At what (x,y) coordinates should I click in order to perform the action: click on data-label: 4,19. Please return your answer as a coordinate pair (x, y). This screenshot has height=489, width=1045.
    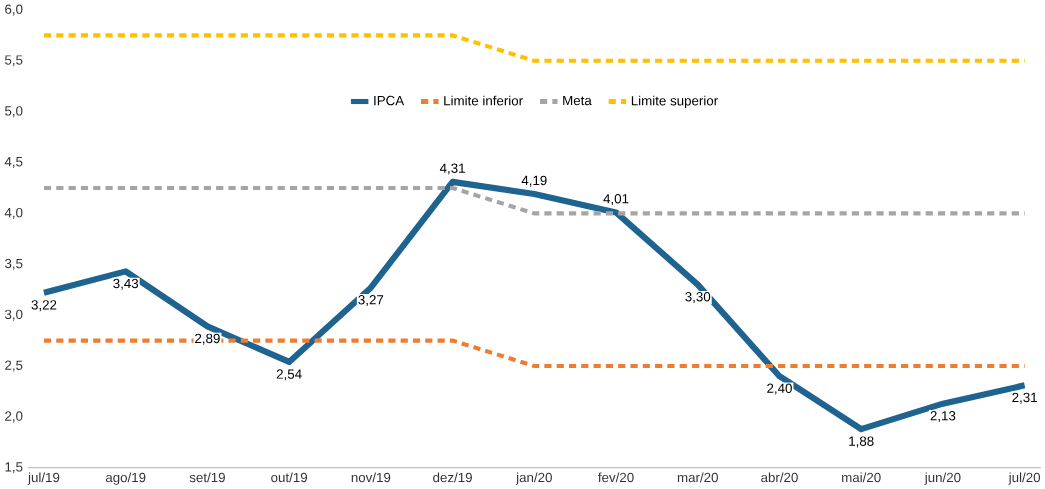
    Looking at the image, I should click on (534, 181).